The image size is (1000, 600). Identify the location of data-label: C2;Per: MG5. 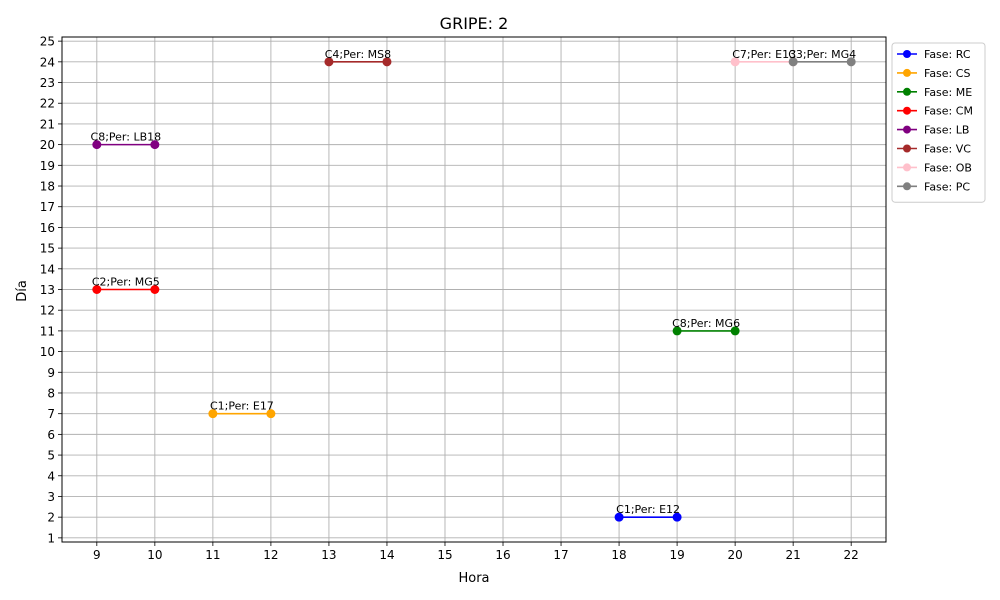
(126, 282).